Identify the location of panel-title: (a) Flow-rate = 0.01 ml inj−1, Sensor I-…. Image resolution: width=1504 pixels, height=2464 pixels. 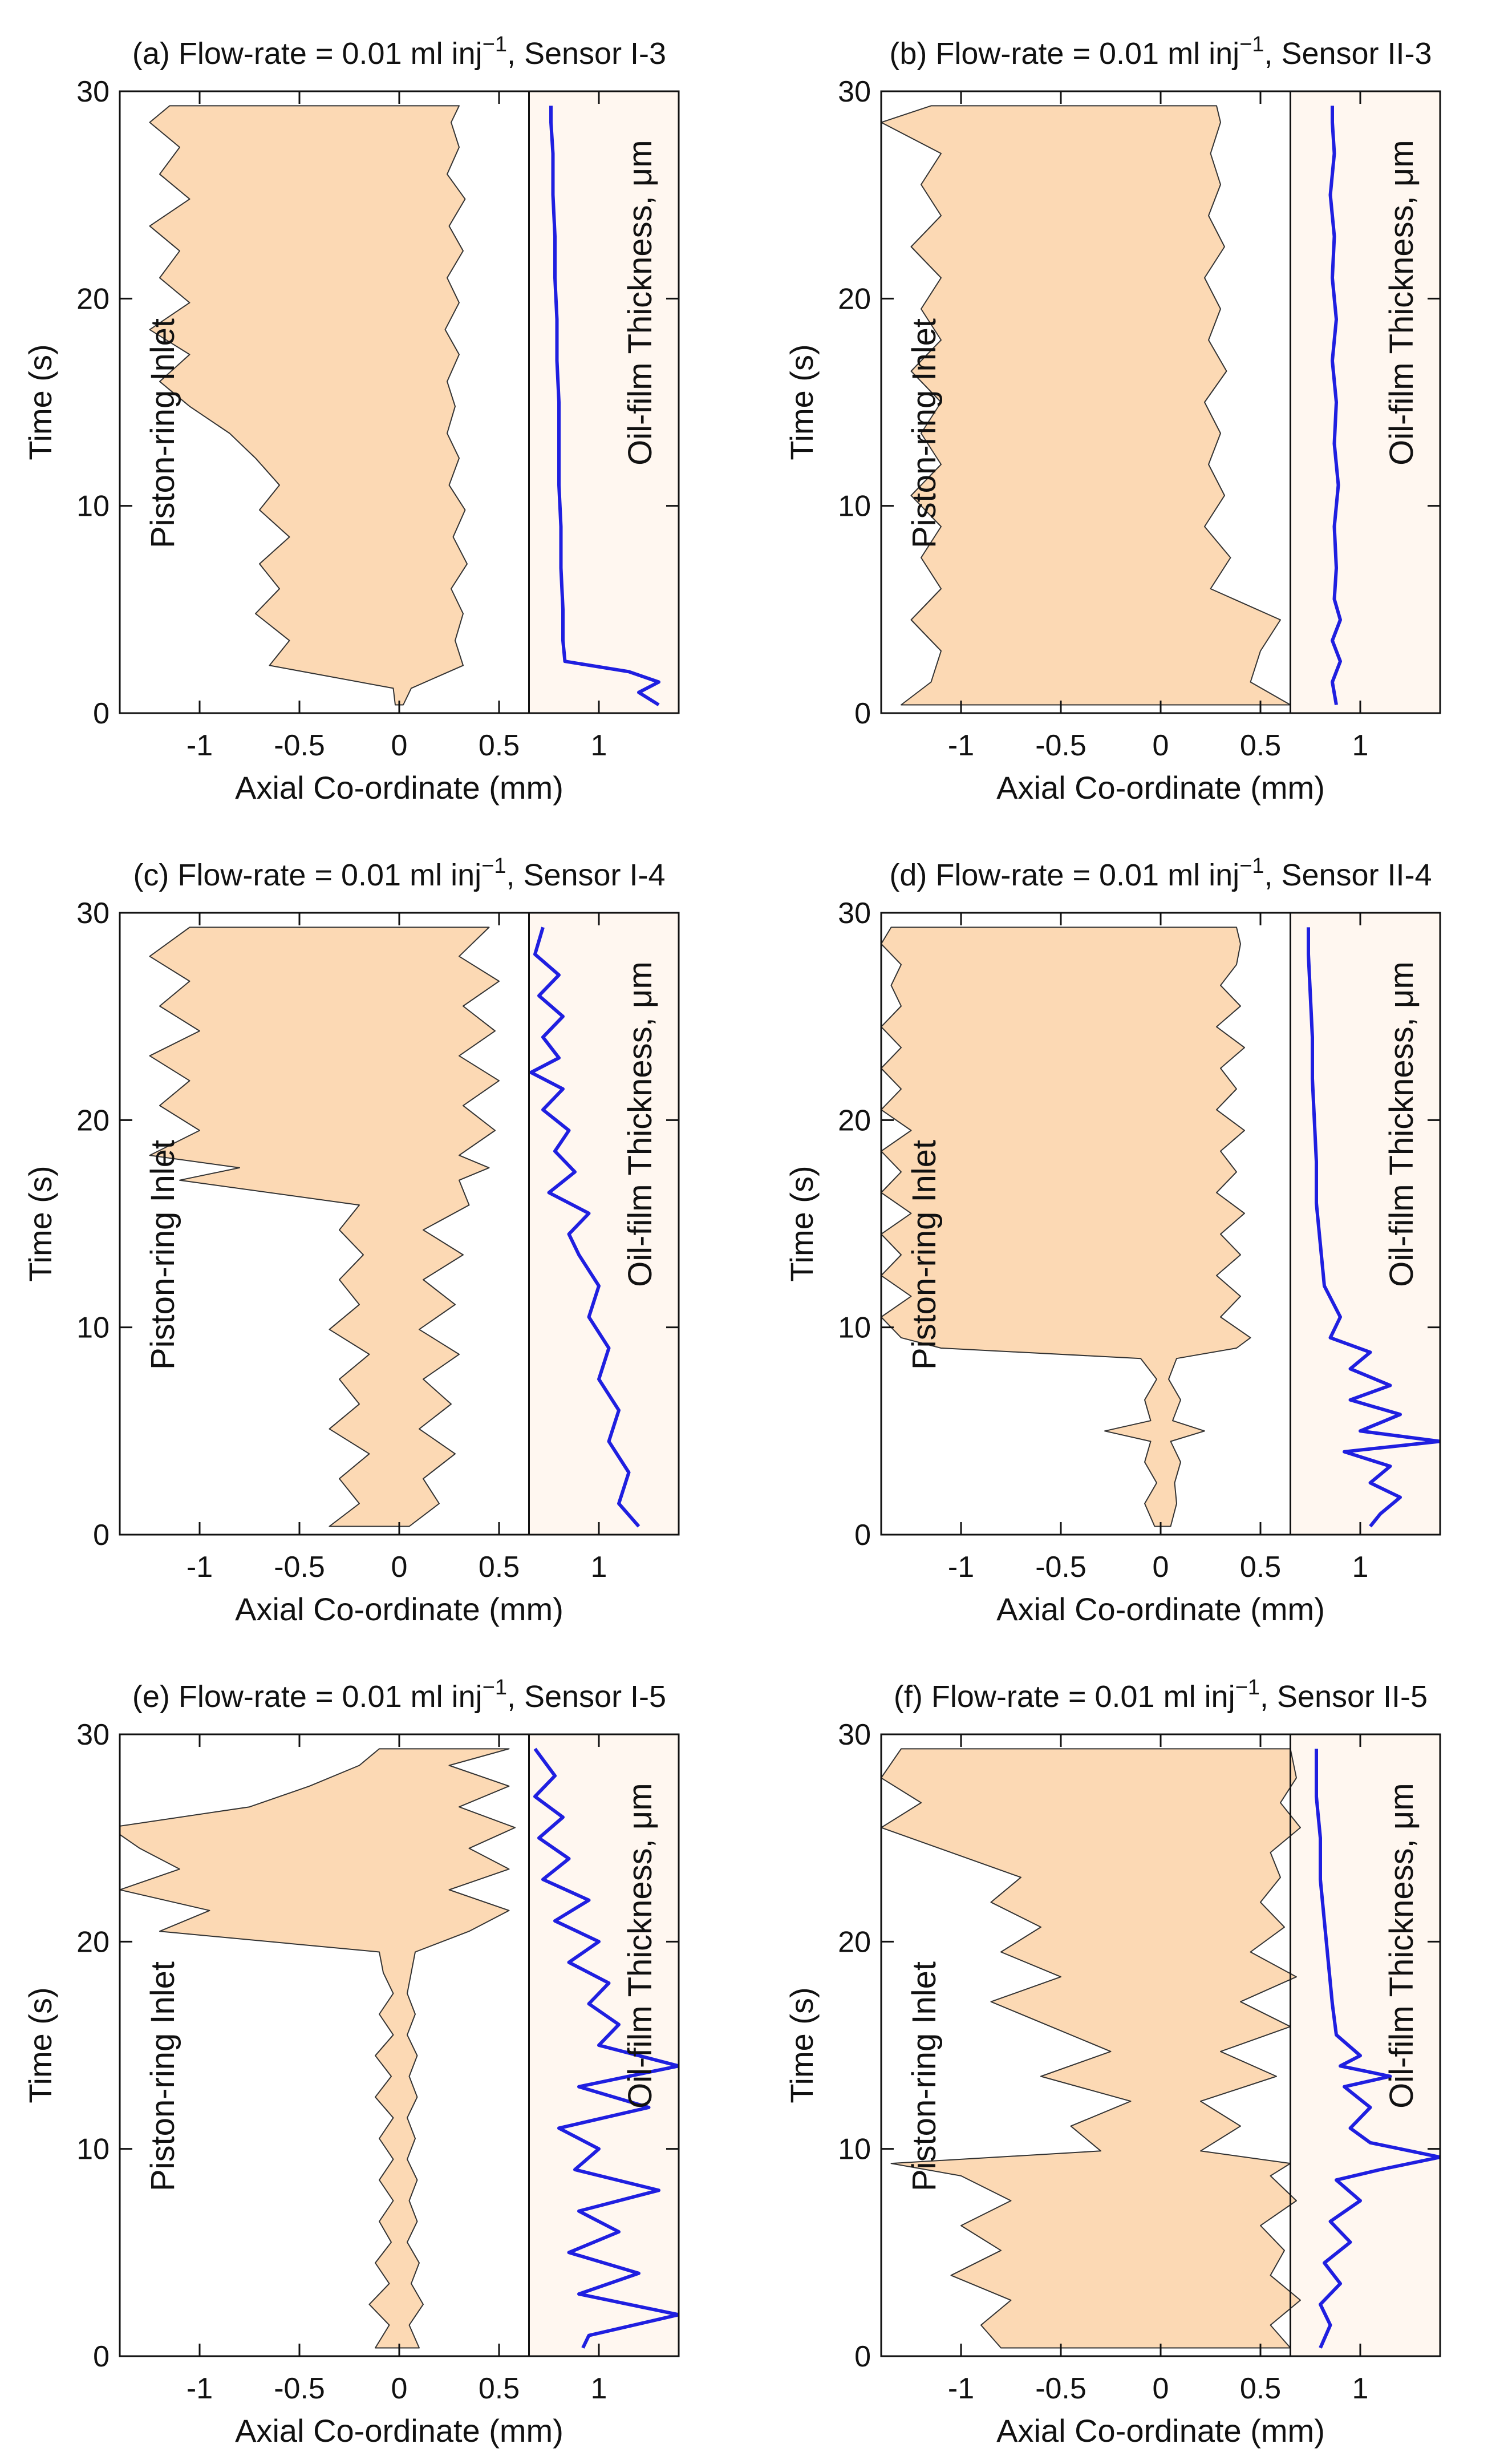
(399, 52).